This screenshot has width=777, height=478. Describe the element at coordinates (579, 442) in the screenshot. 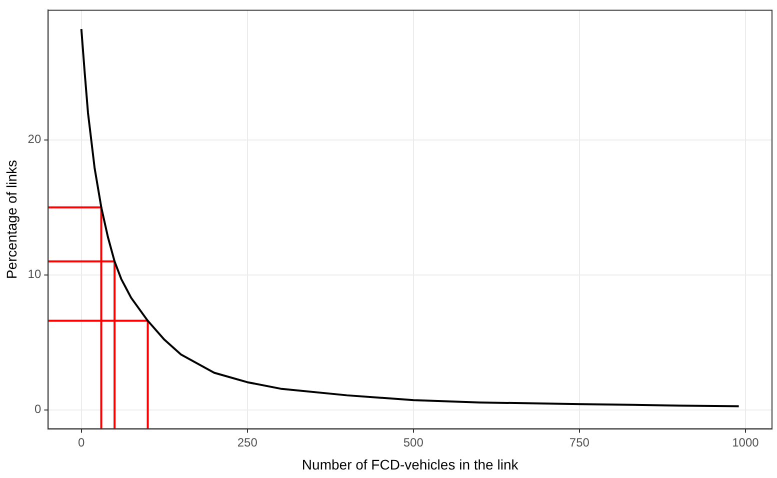

I see `x-tick-label: 750` at that location.